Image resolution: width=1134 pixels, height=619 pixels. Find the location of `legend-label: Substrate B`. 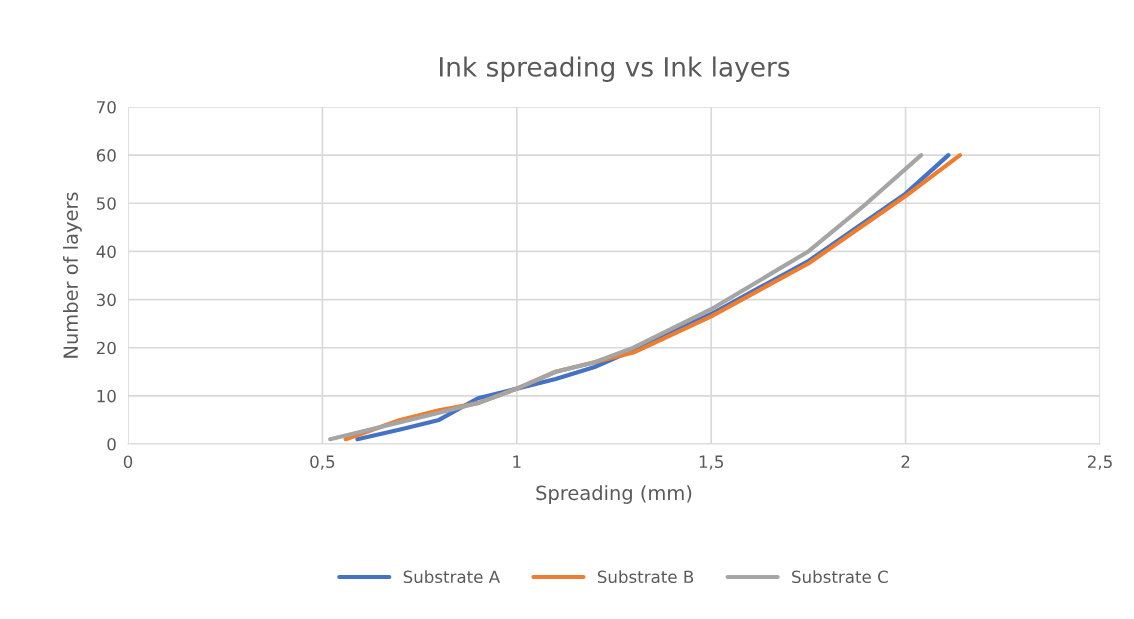

legend-label: Substrate B is located at coordinates (645, 577).